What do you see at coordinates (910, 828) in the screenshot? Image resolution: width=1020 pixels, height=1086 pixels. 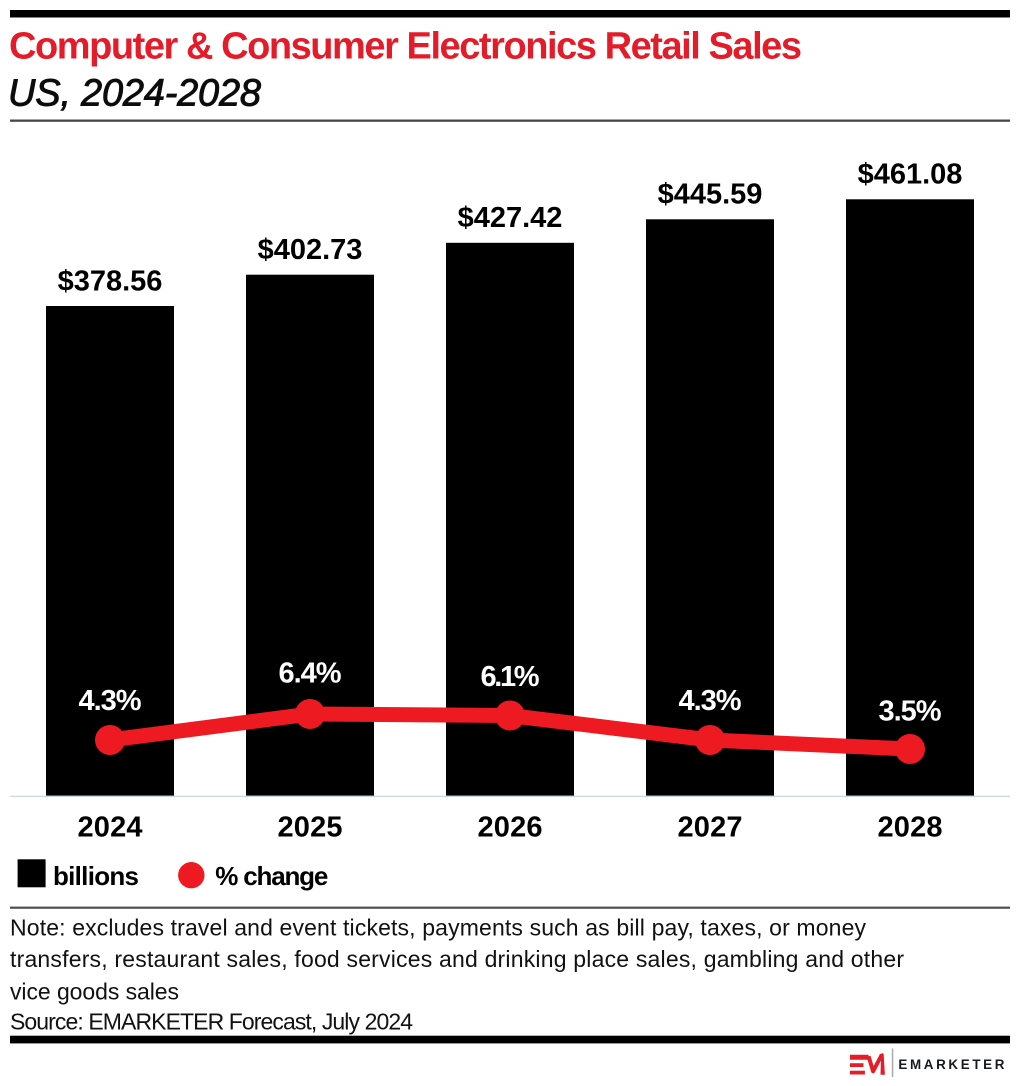 I see `svg-text: 2028` at bounding box center [910, 828].